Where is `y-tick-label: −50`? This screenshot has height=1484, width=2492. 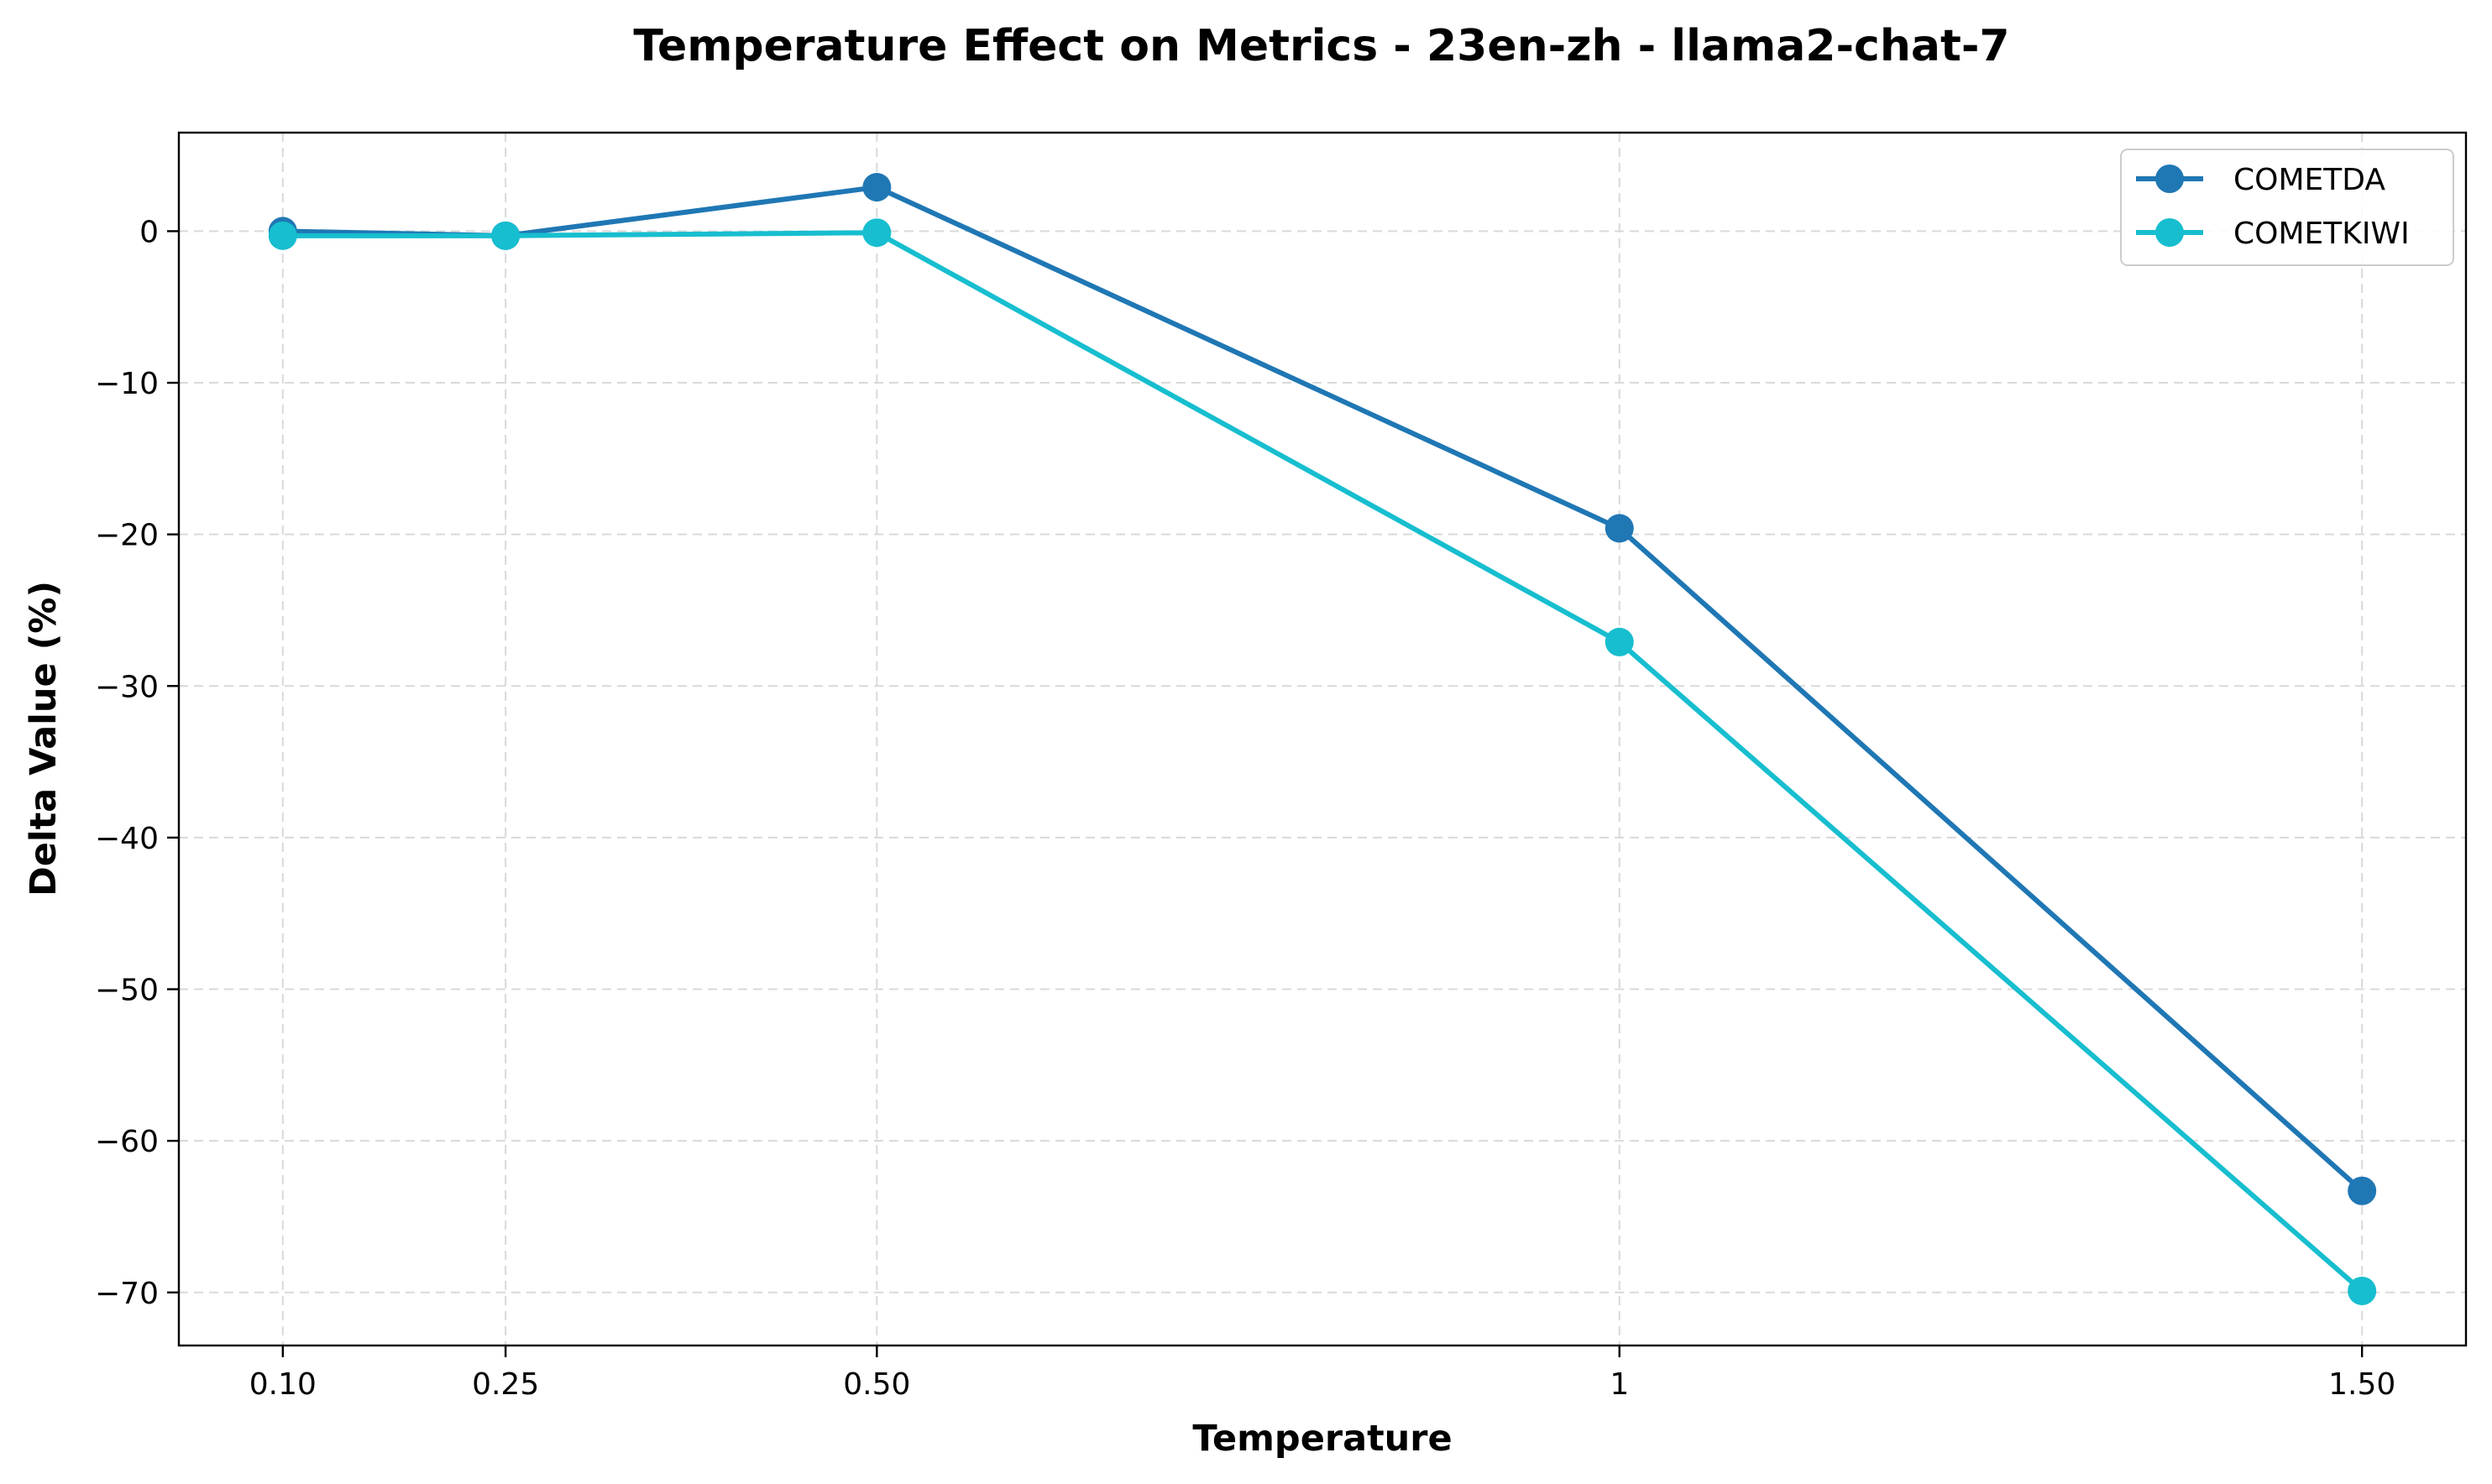 y-tick-label: −50 is located at coordinates (127, 991).